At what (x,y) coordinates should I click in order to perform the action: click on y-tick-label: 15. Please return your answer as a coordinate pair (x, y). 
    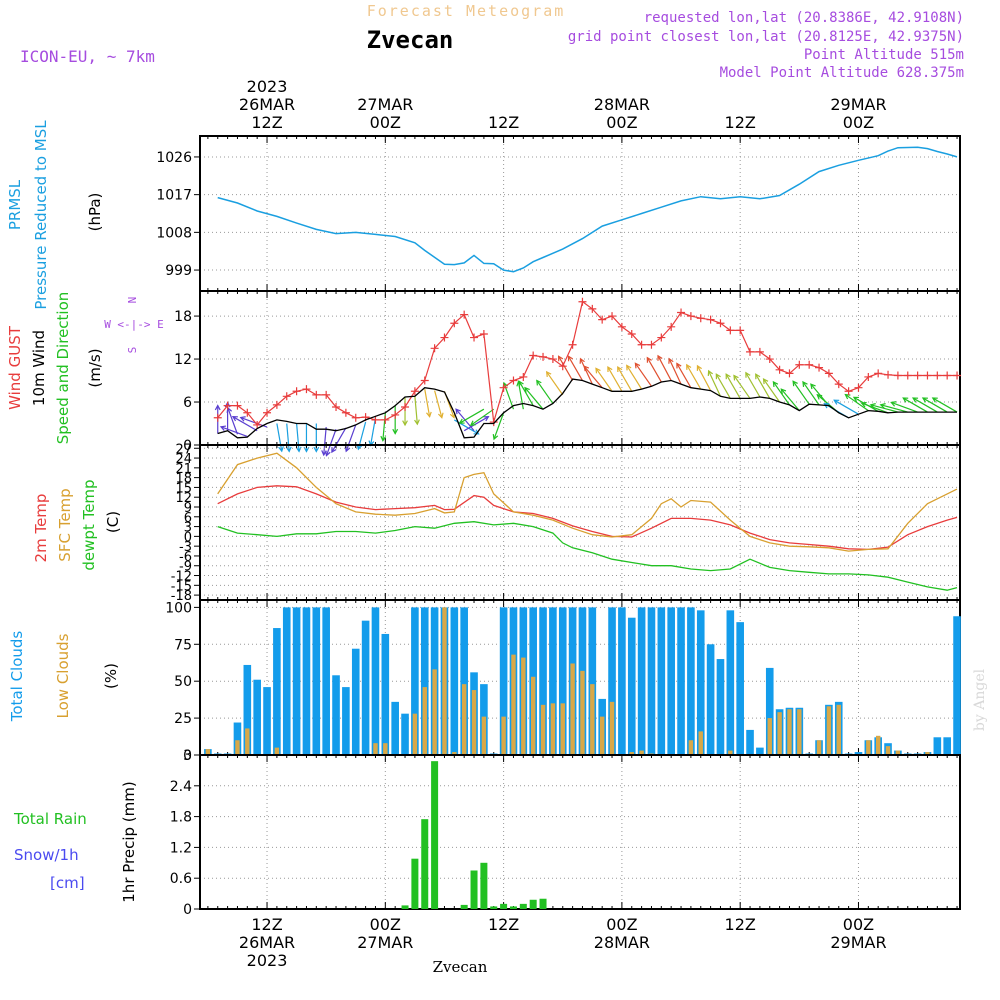
    Looking at the image, I should click on (183, 488).